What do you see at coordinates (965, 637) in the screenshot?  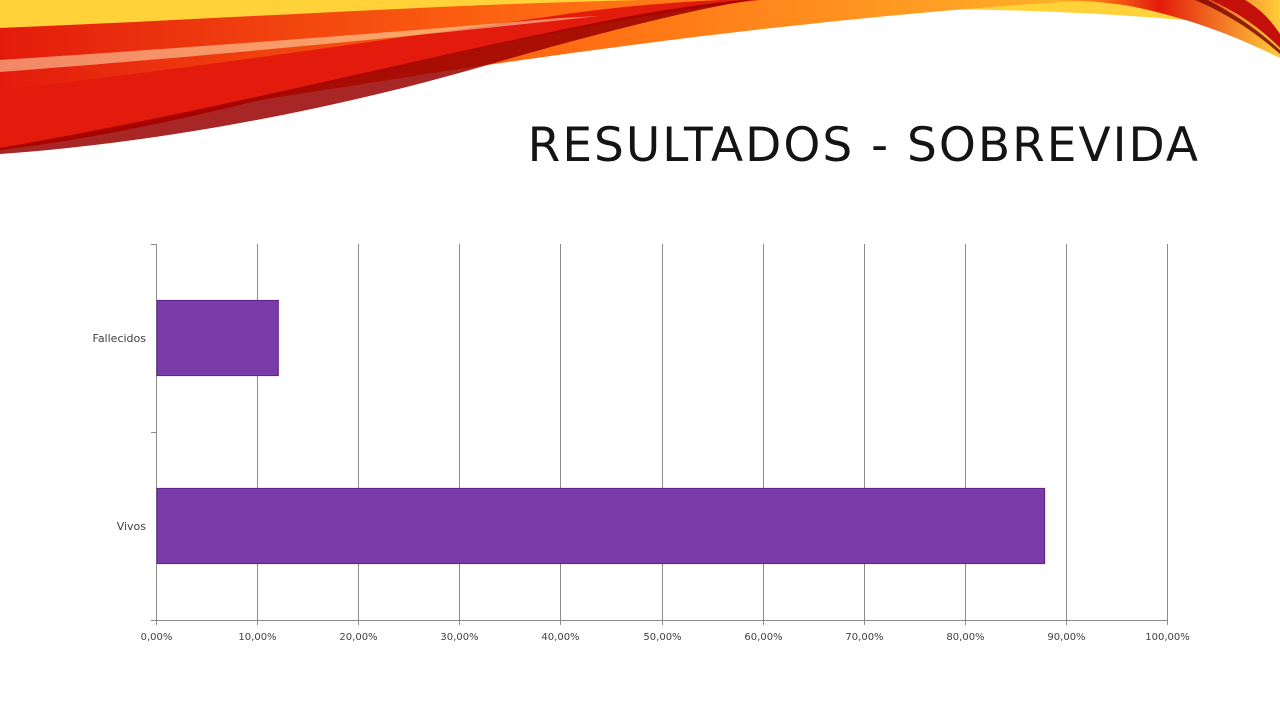 I see `x-tick-label: 80,00%` at bounding box center [965, 637].